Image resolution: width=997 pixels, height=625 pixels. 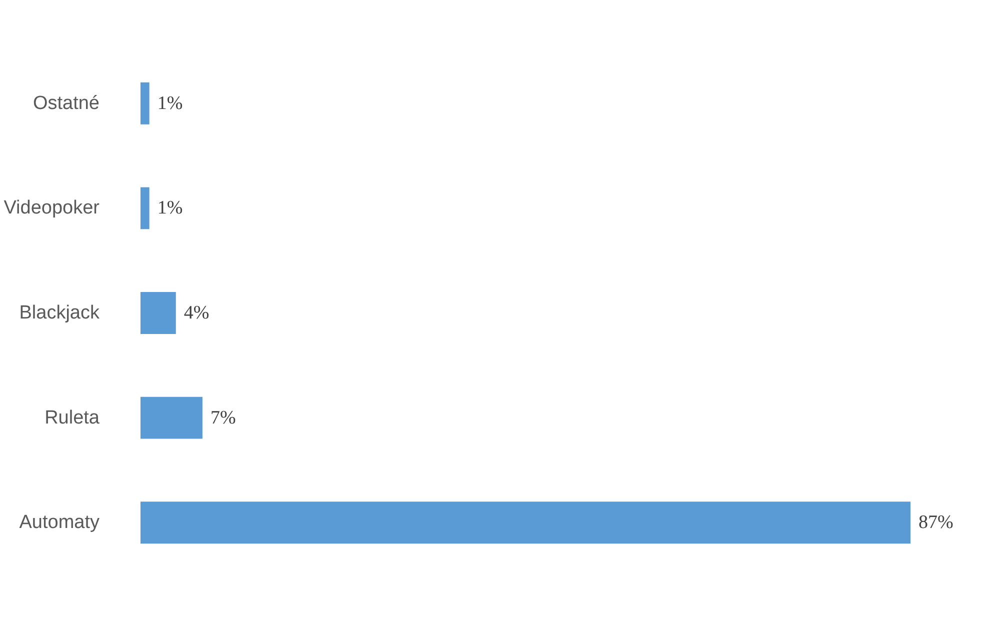 I want to click on y-tick-label: Videopoker, so click(x=52, y=208).